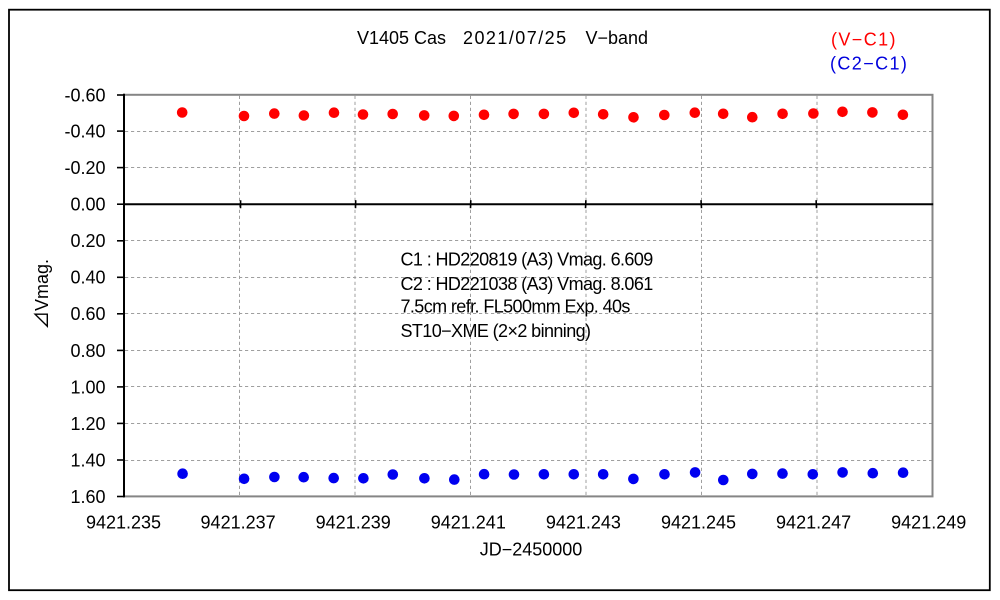 The height and width of the screenshot is (600, 1000). I want to click on svg-text: C2 : HD221038 (A3) Vmag. 8.061, so click(527, 284).